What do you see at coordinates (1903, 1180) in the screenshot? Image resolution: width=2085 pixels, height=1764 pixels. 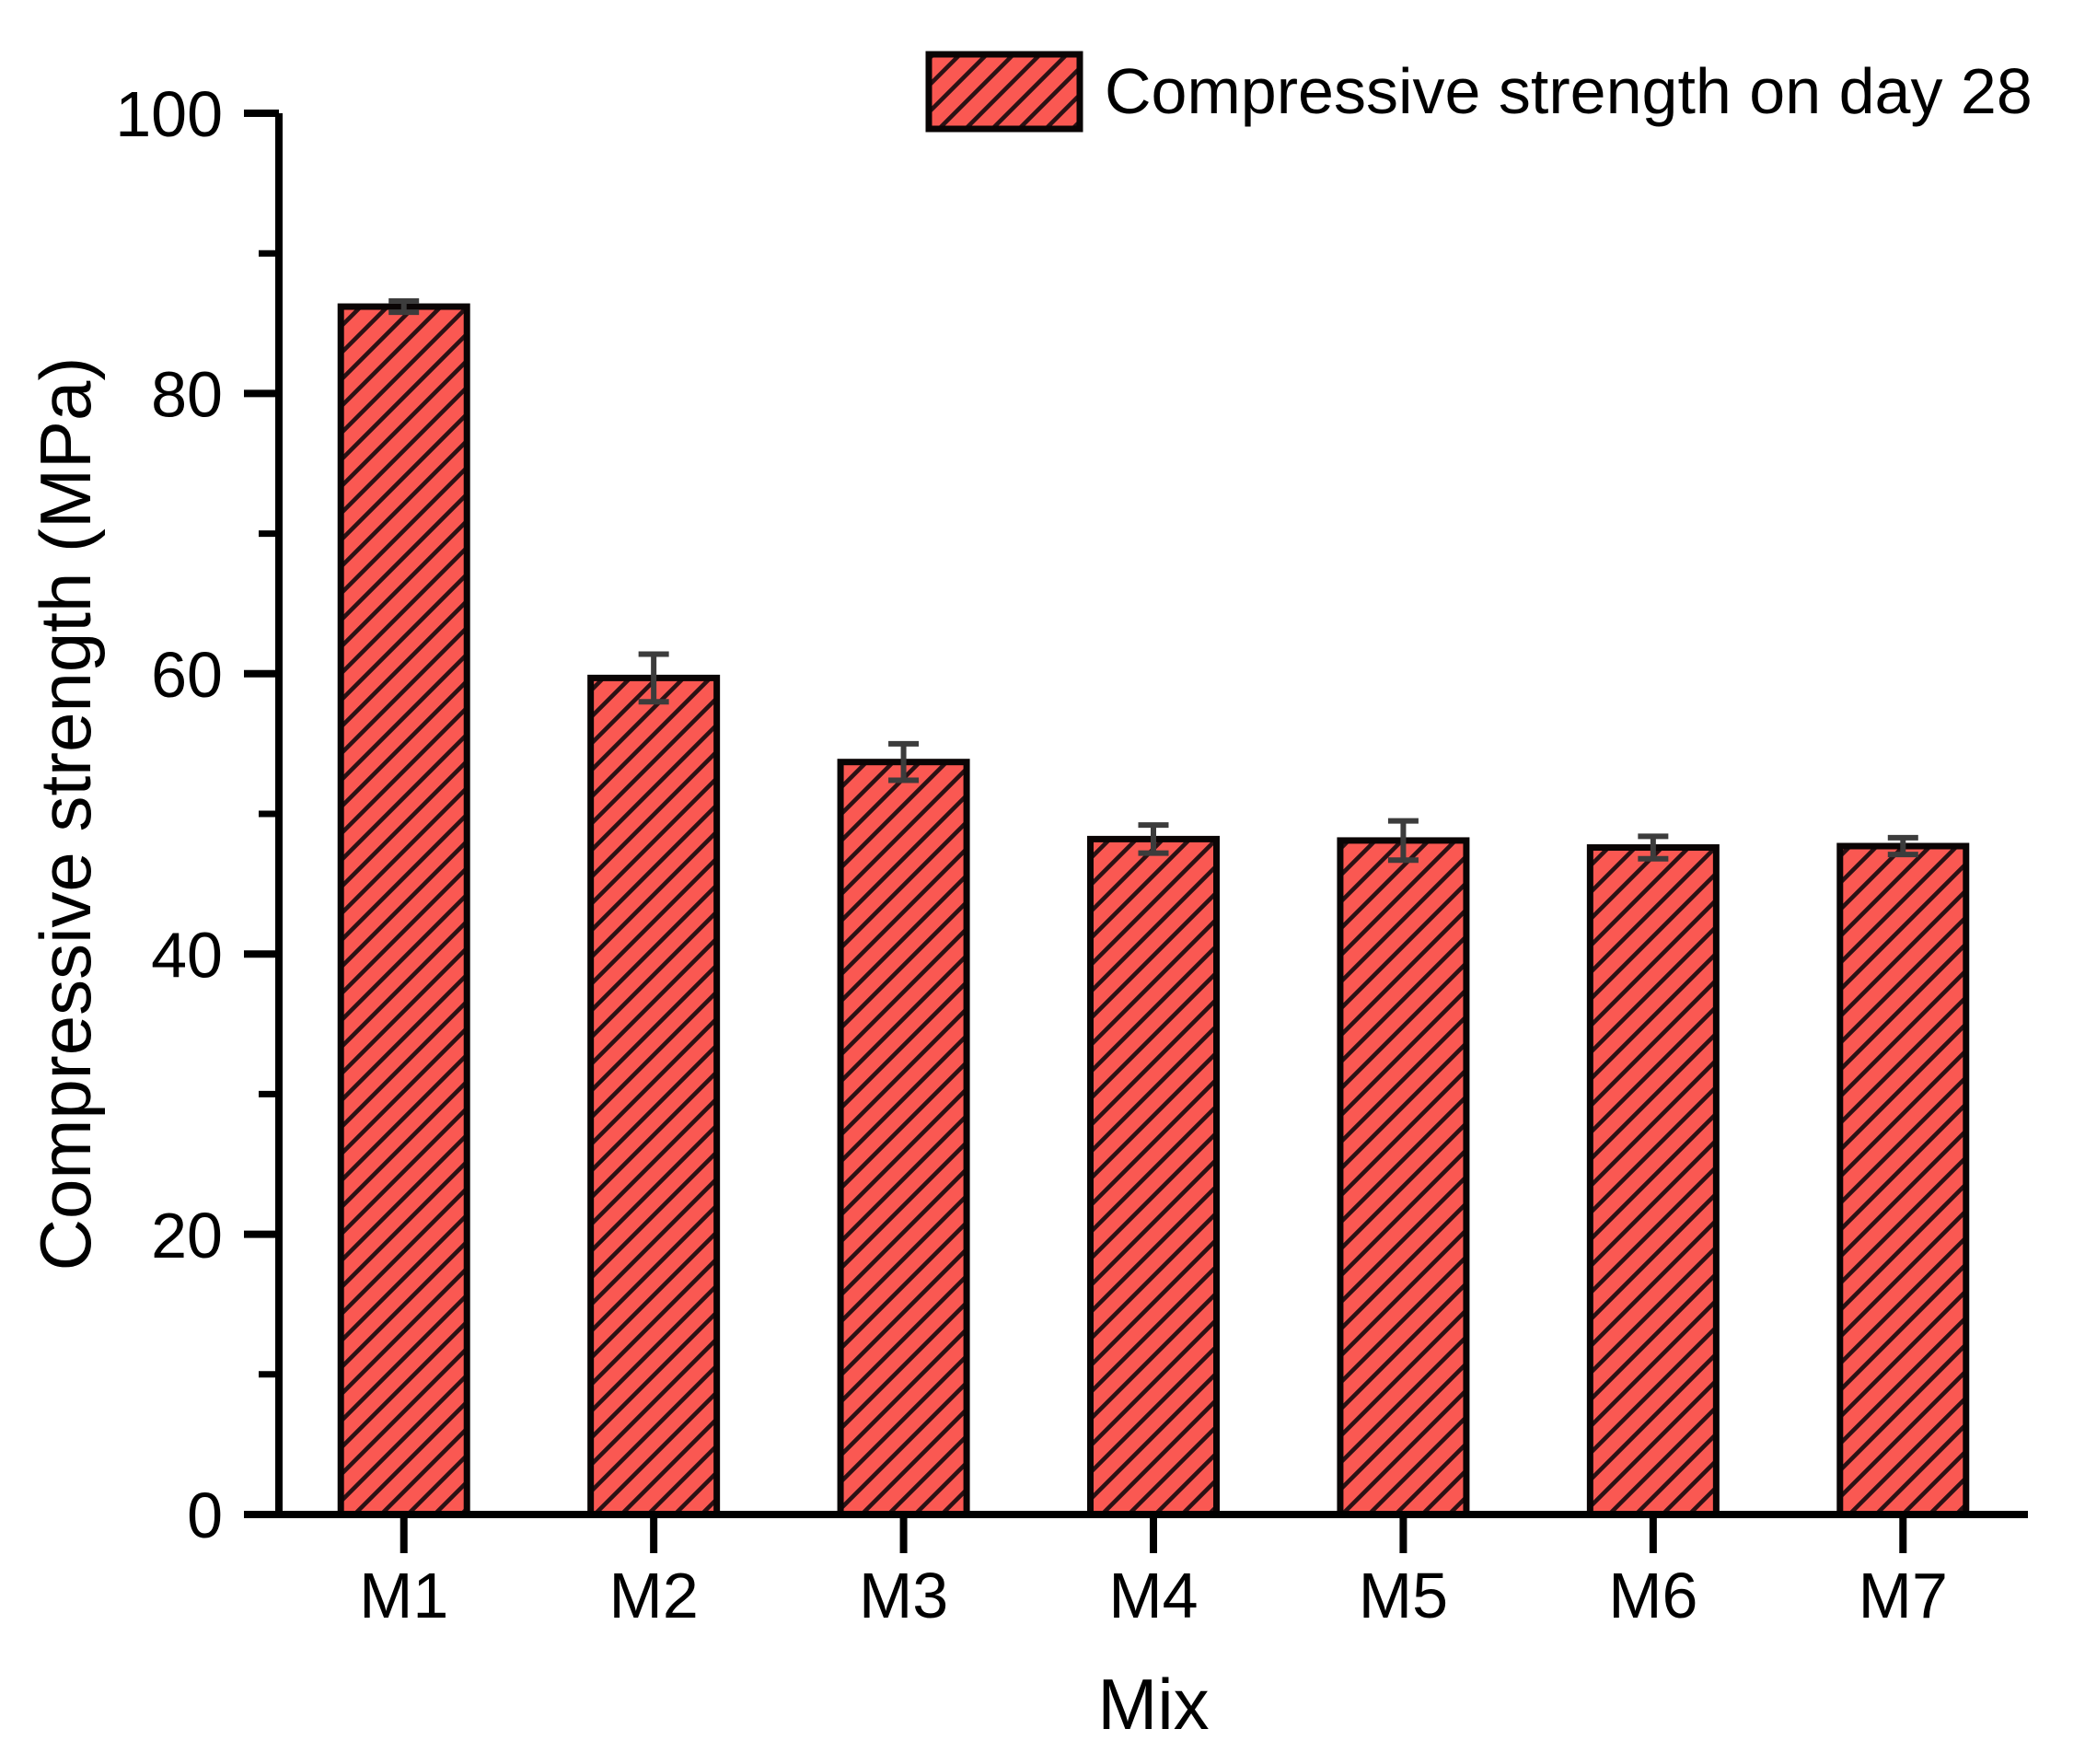 I see `bar-M7` at bounding box center [1903, 1180].